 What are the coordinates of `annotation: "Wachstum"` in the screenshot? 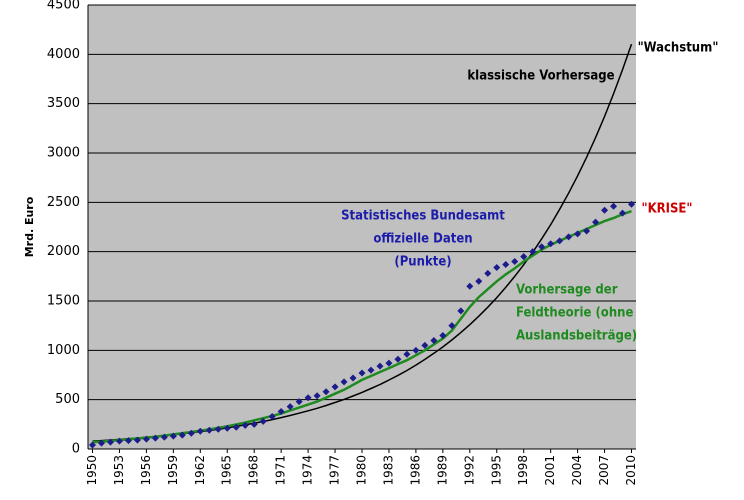 It's located at (678, 48).